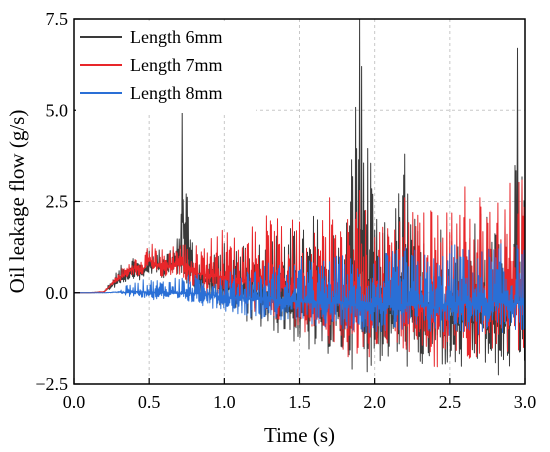  Describe the element at coordinates (176, 37) in the screenshot. I see `legend-label: Length 6mm` at that location.